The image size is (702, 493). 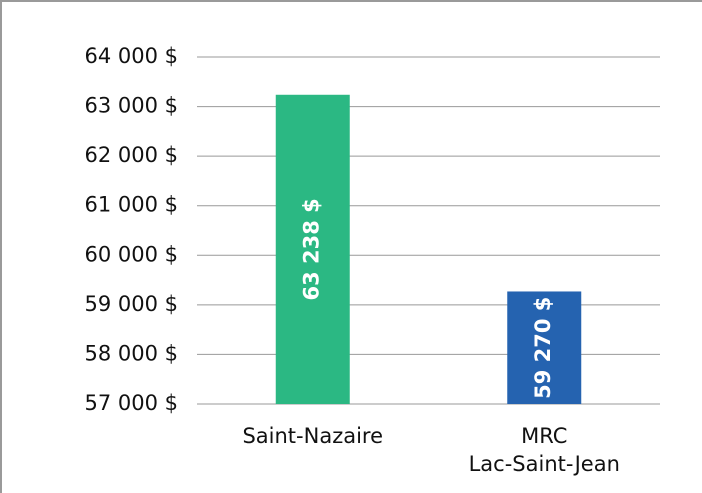 I want to click on y-tick-label: 58 000 $, so click(x=131, y=353).